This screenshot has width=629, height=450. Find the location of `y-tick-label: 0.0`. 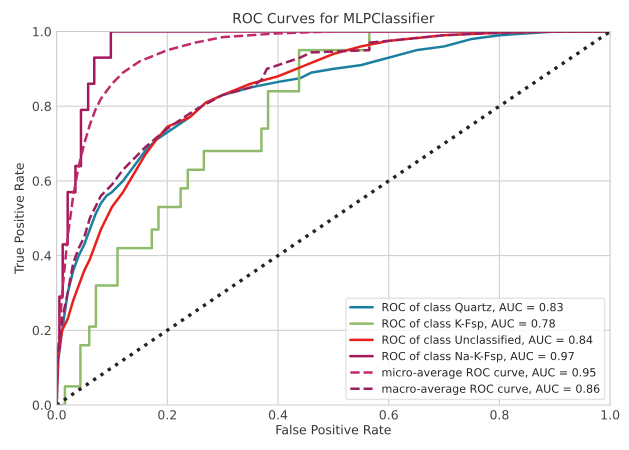

y-tick-label: 0.0 is located at coordinates (41, 405).